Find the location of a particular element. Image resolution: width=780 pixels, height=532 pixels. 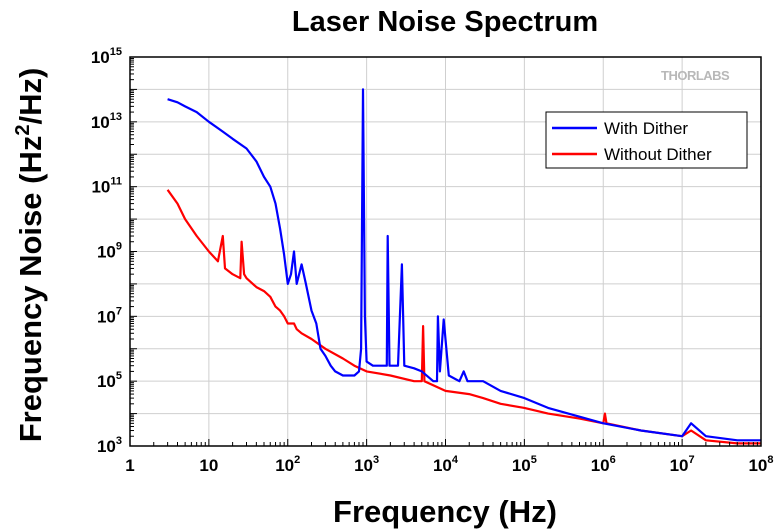

y-tick-label: 10¹⁵ is located at coordinates (106, 56).